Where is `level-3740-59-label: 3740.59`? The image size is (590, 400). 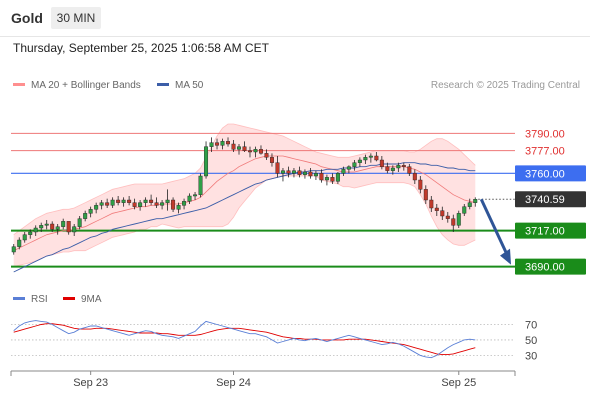 level-3740-59-label: 3740.59 is located at coordinates (545, 200).